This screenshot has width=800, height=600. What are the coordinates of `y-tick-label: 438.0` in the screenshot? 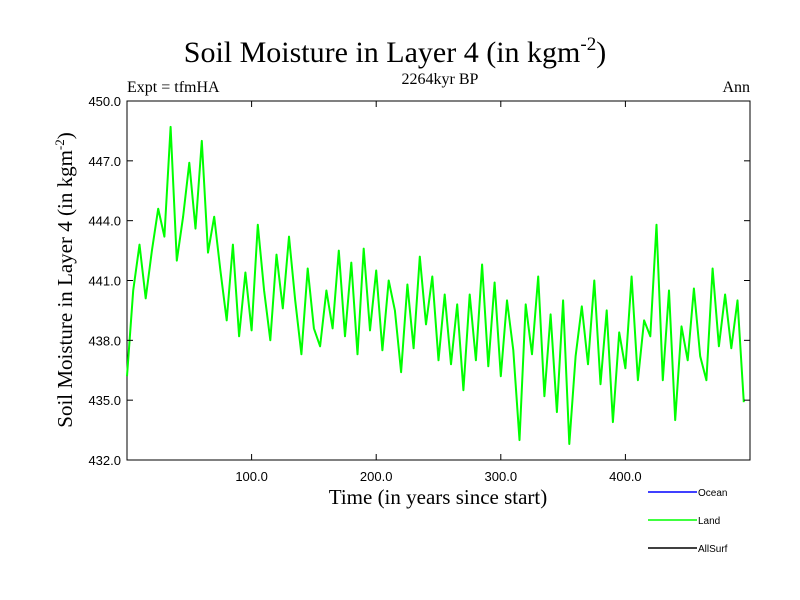 It's located at (104, 340).